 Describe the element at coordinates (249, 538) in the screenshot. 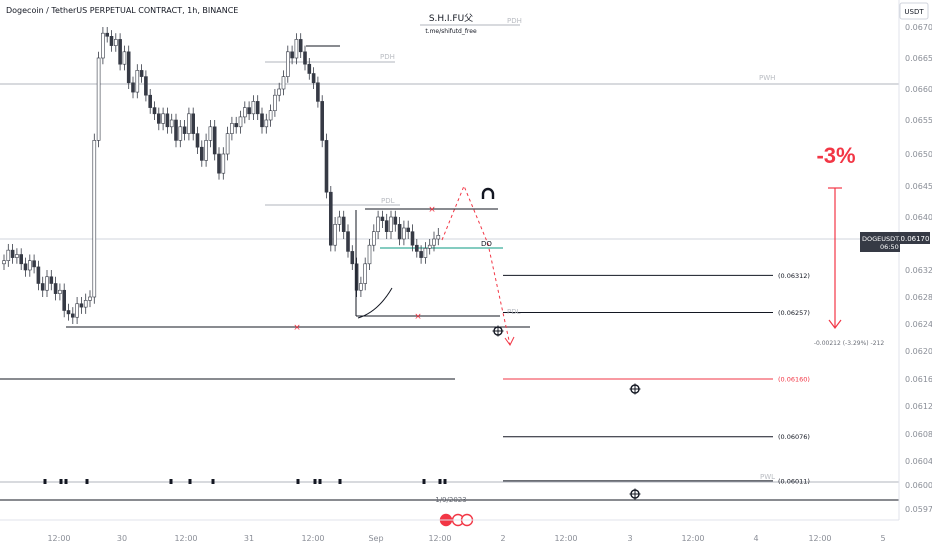

I see `time-tick-label: 31` at that location.